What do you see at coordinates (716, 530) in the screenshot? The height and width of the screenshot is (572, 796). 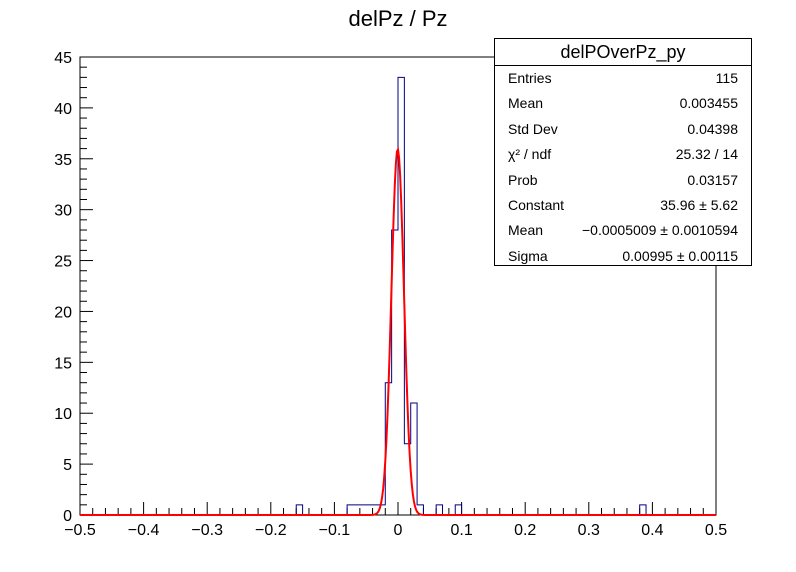 I see `x-tick-label: 0.5` at bounding box center [716, 530].